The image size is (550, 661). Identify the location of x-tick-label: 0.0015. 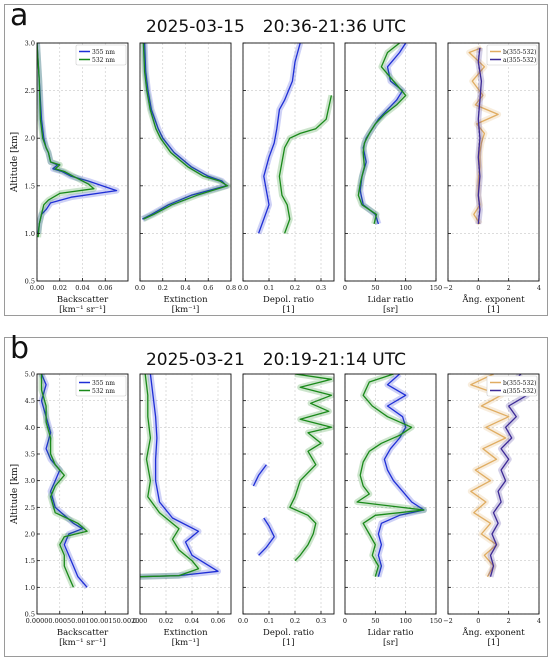
(105, 621).